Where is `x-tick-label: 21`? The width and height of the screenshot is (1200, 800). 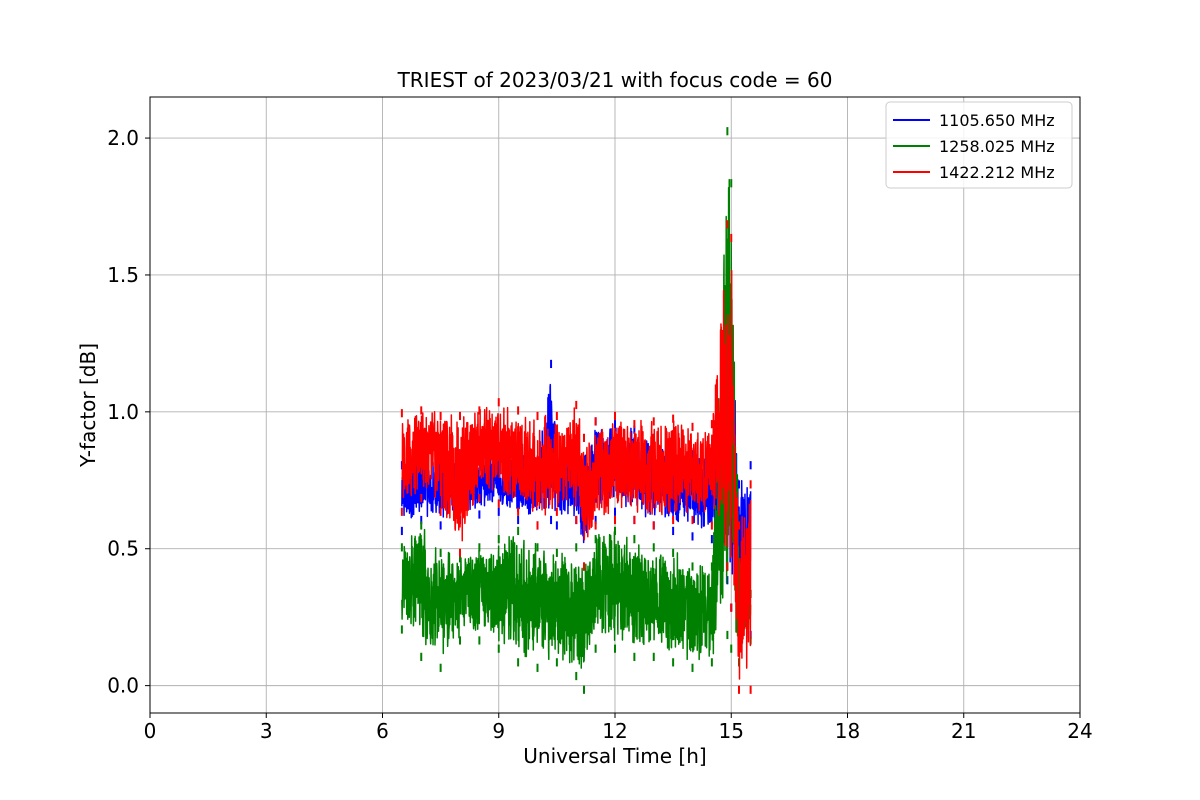 x-tick-label: 21 is located at coordinates (963, 731).